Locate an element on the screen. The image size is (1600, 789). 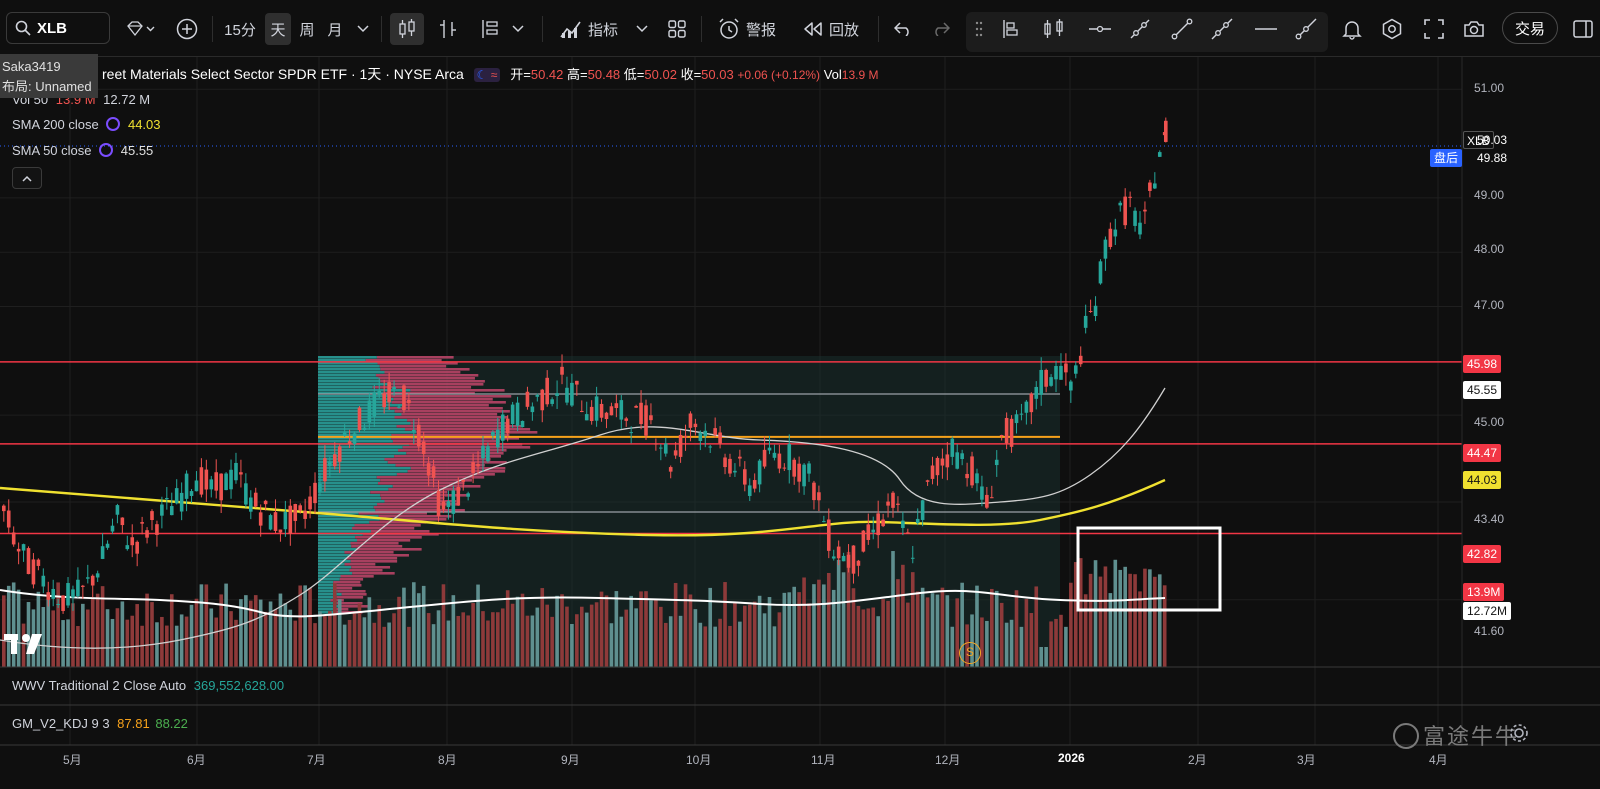
interval-day-button: 天 is located at coordinates (278, 29).